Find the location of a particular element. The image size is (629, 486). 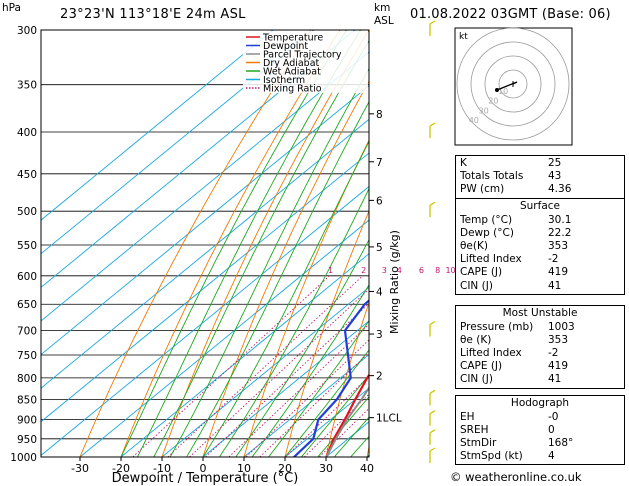

pressure-tick-label: 850 is located at coordinates (27, 400).